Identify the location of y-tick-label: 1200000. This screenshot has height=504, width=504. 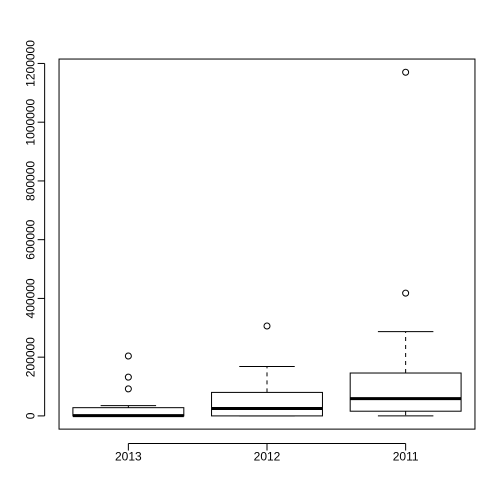
(31, 63).